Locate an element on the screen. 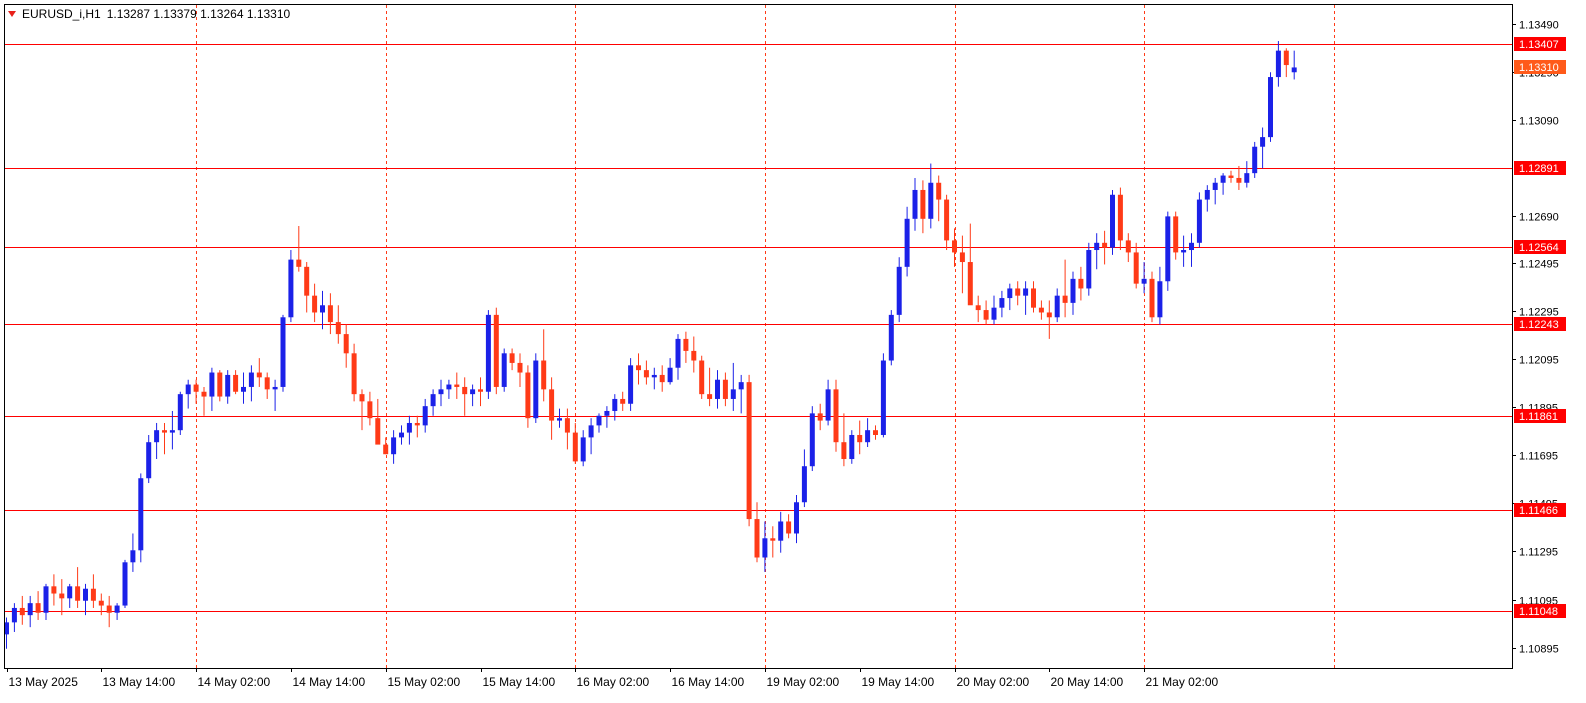 Image resolution: width=1586 pixels, height=703 pixels. level-price-label-text: 1.11048 is located at coordinates (1538, 612).